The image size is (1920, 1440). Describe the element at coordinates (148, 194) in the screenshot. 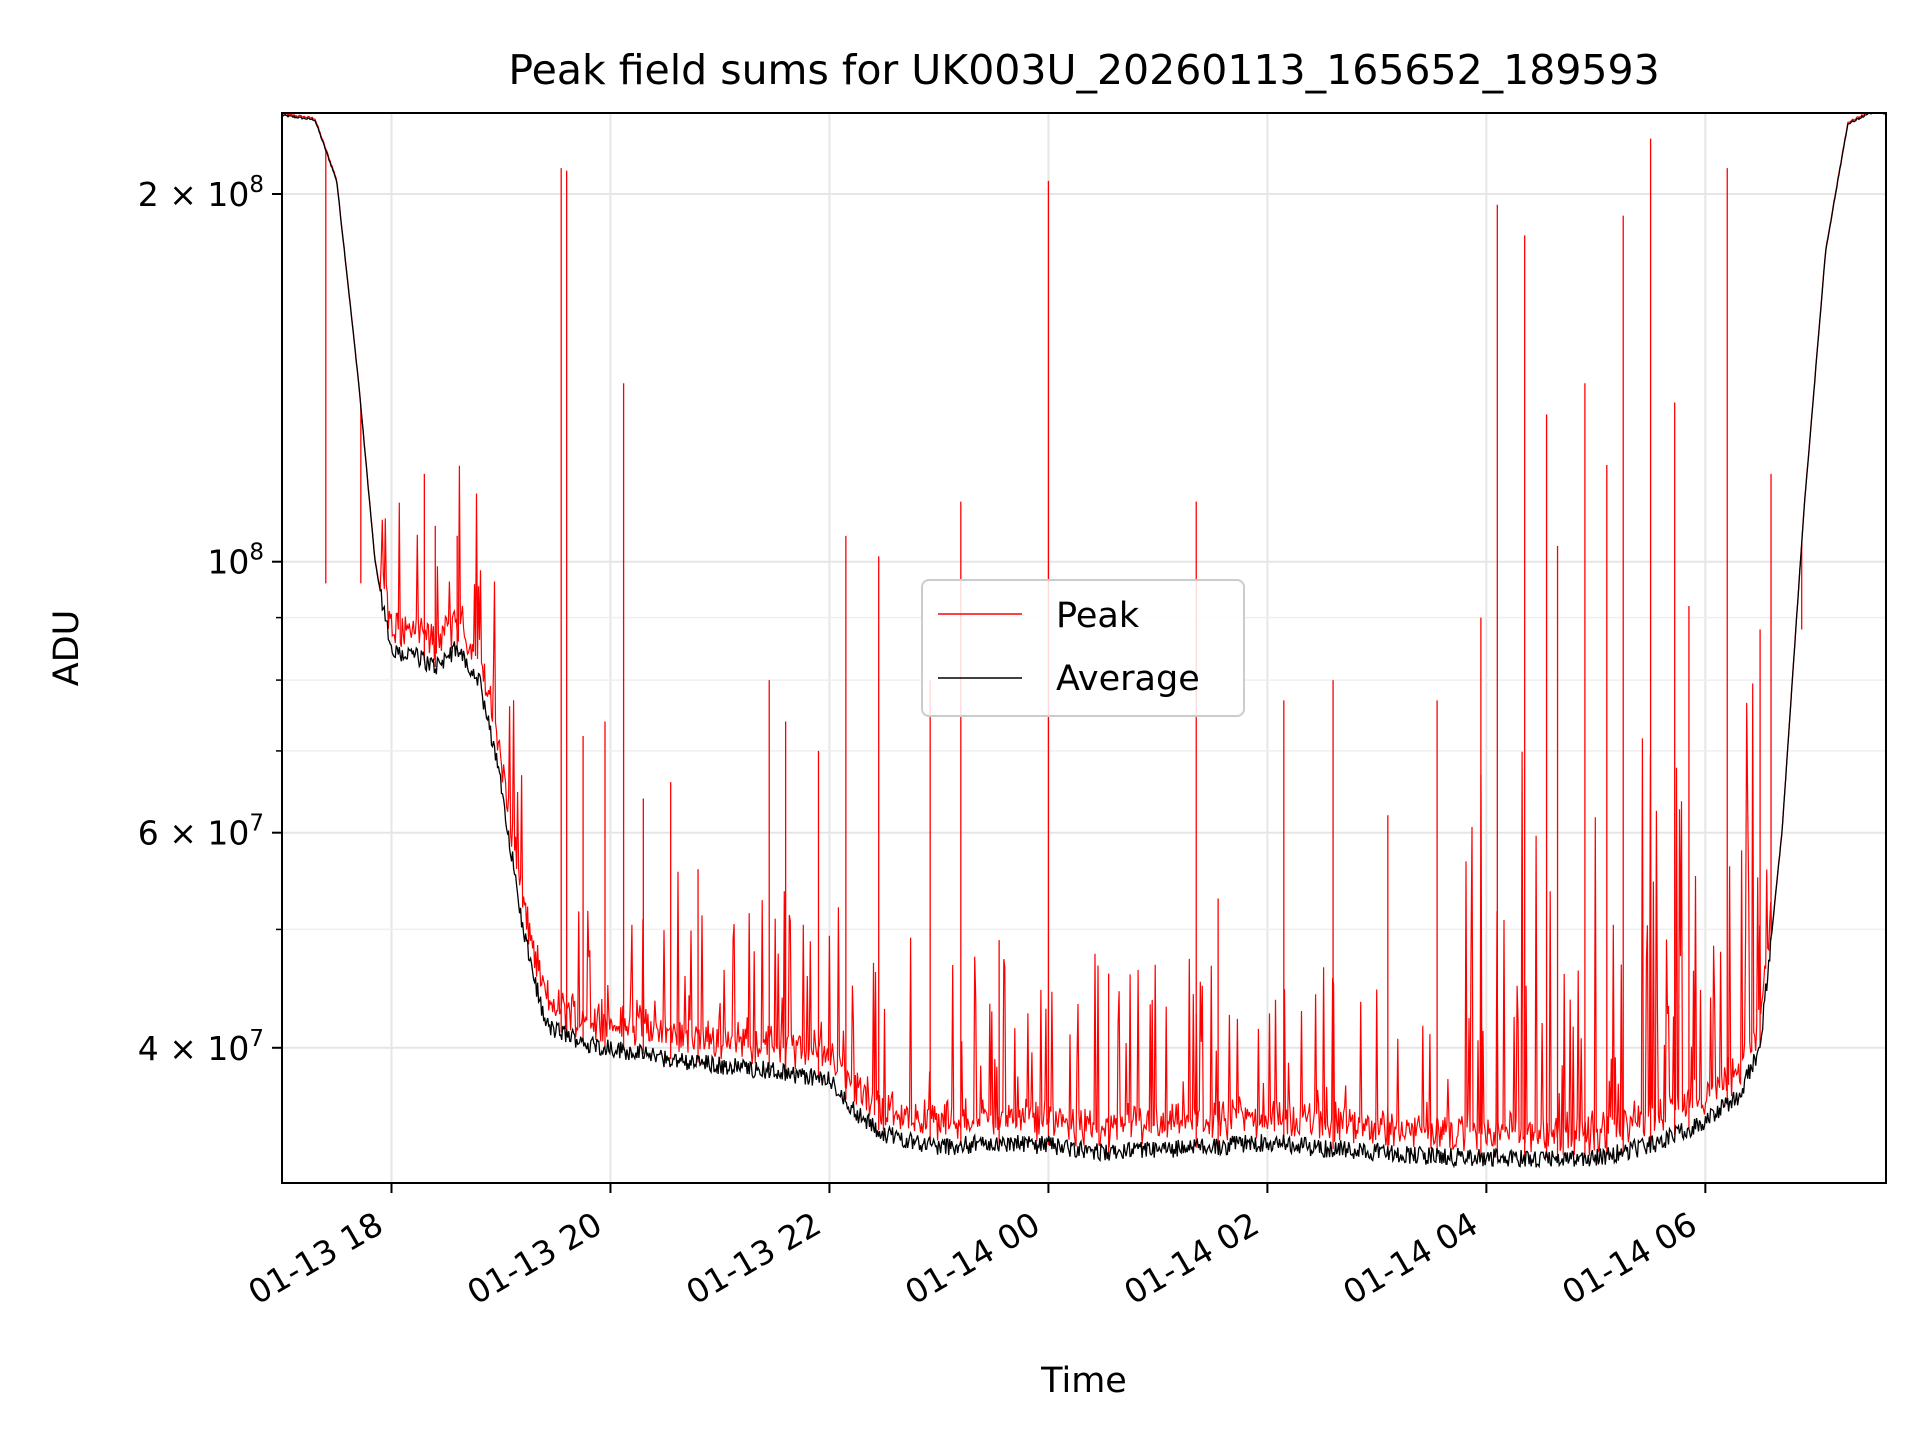

I see `y-tick-mantissa: 2` at that location.